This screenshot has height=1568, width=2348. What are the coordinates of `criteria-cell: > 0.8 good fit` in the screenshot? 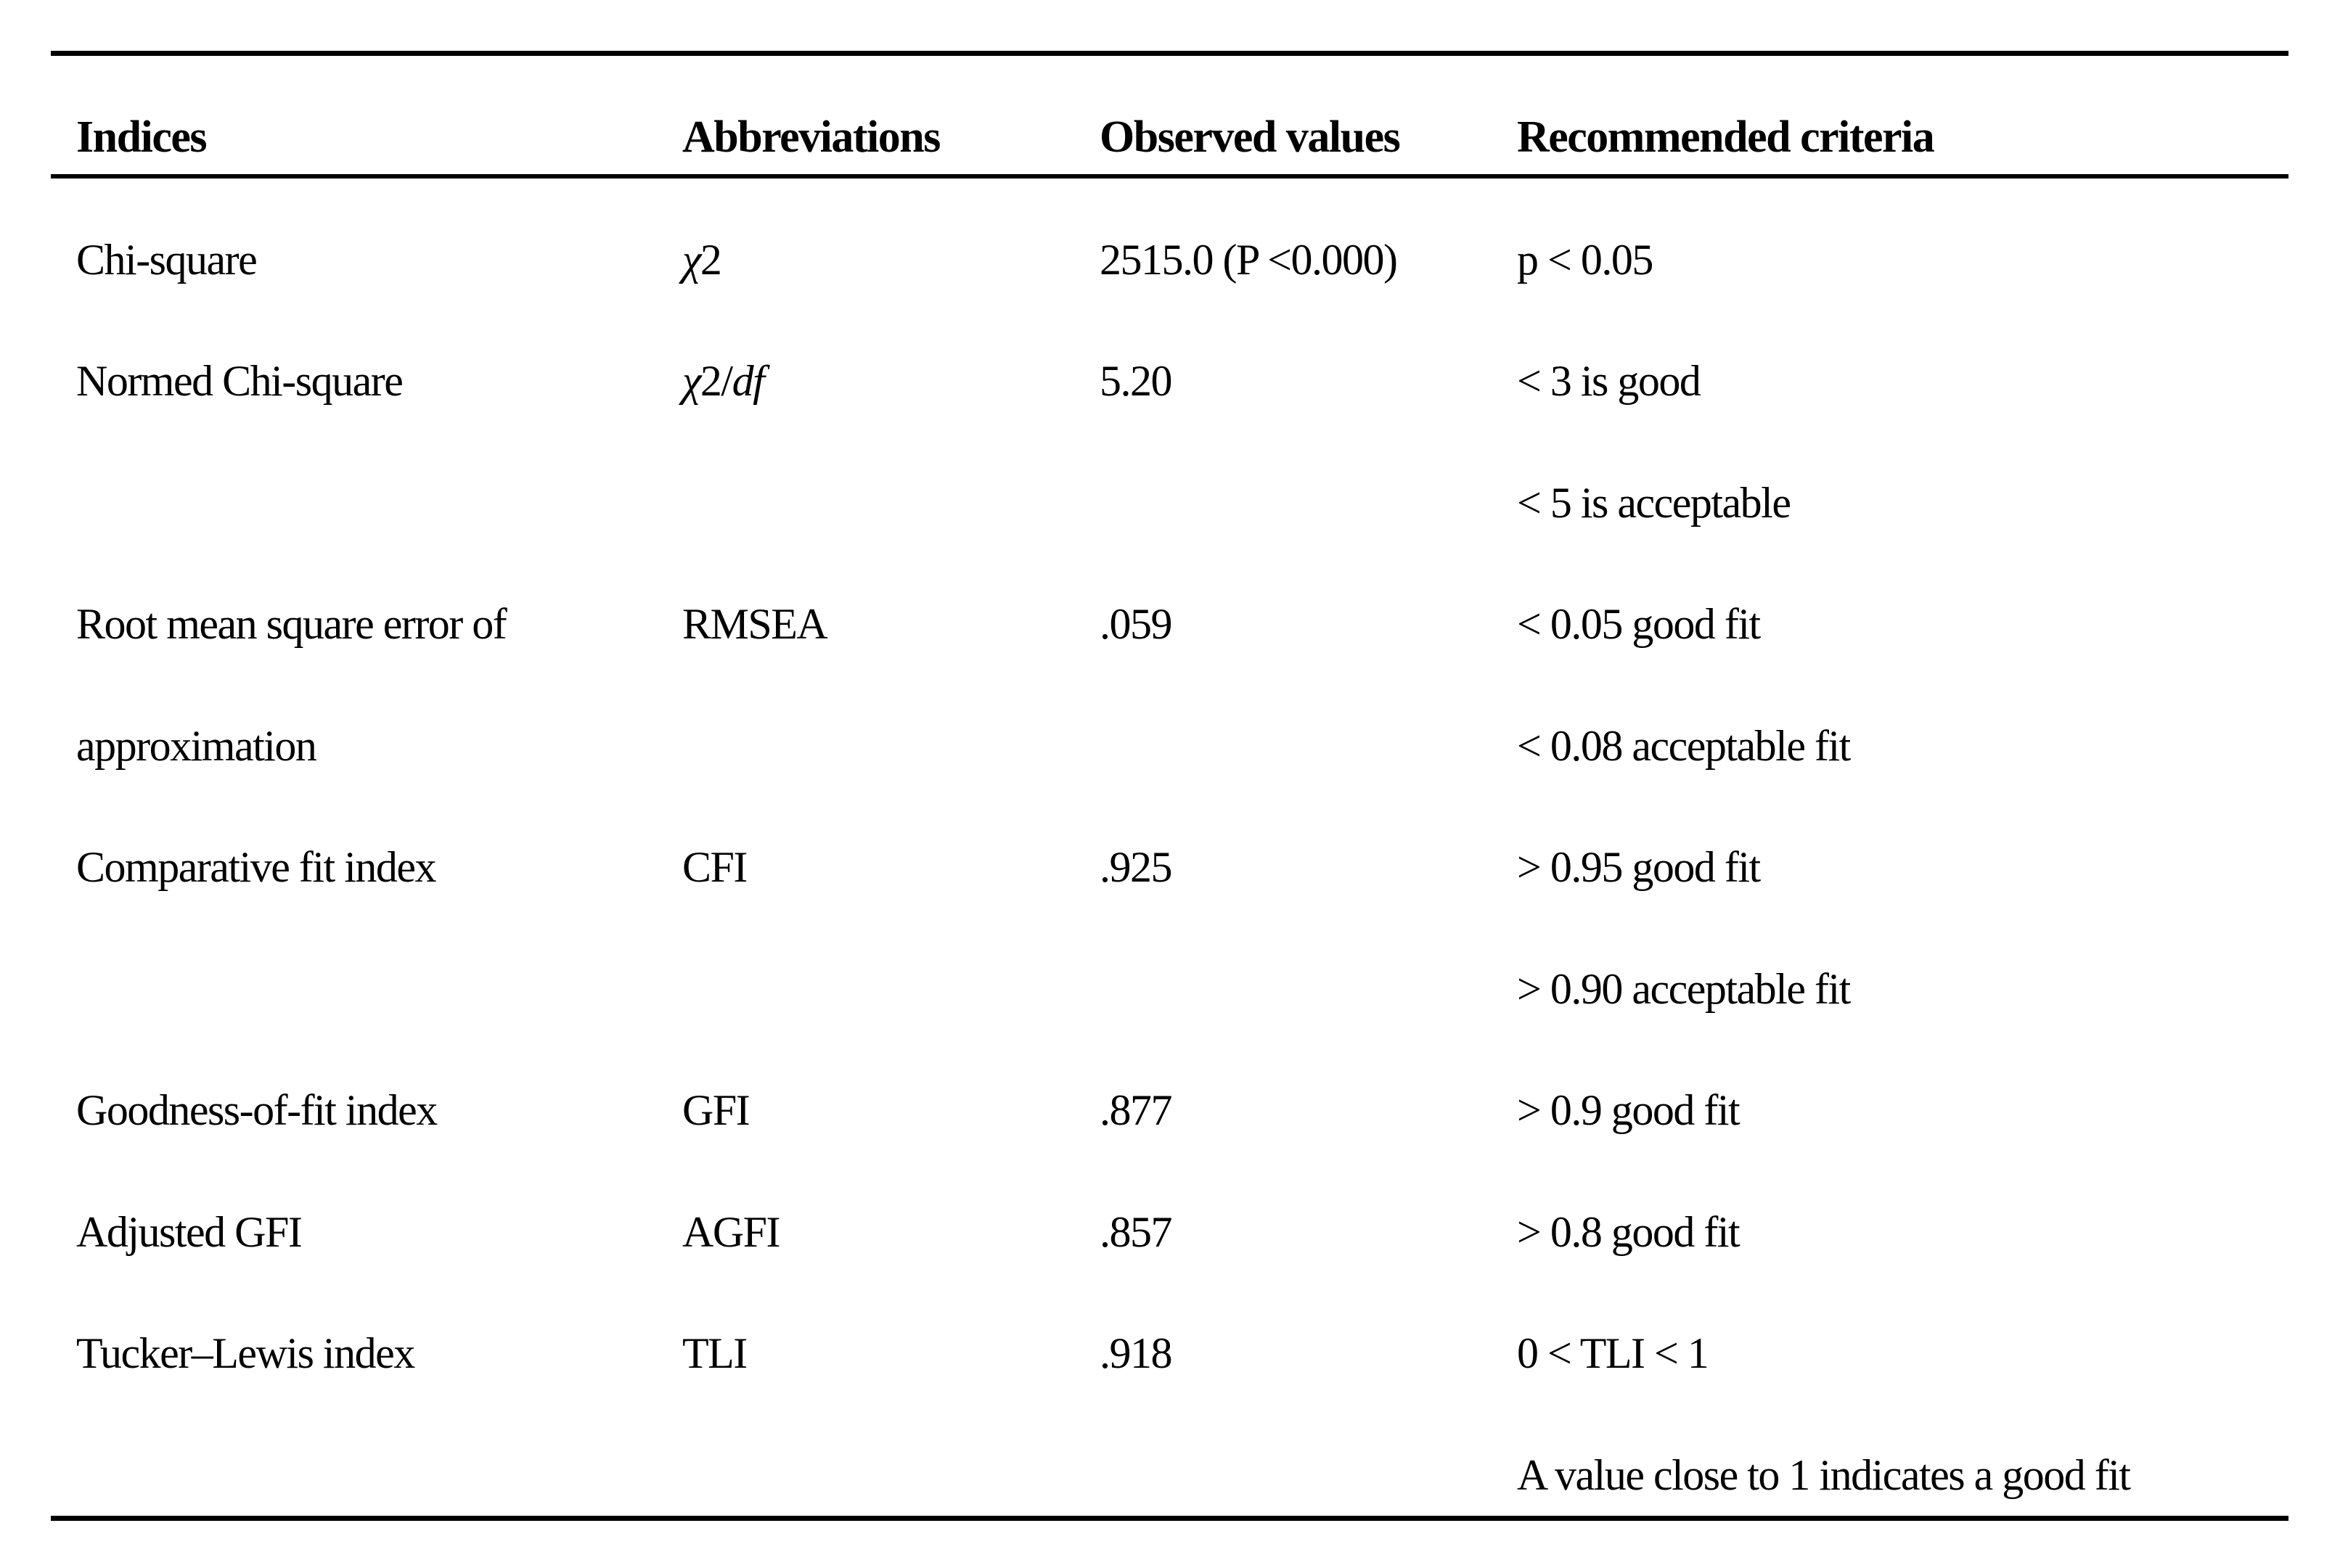 It's located at (1628, 1231).